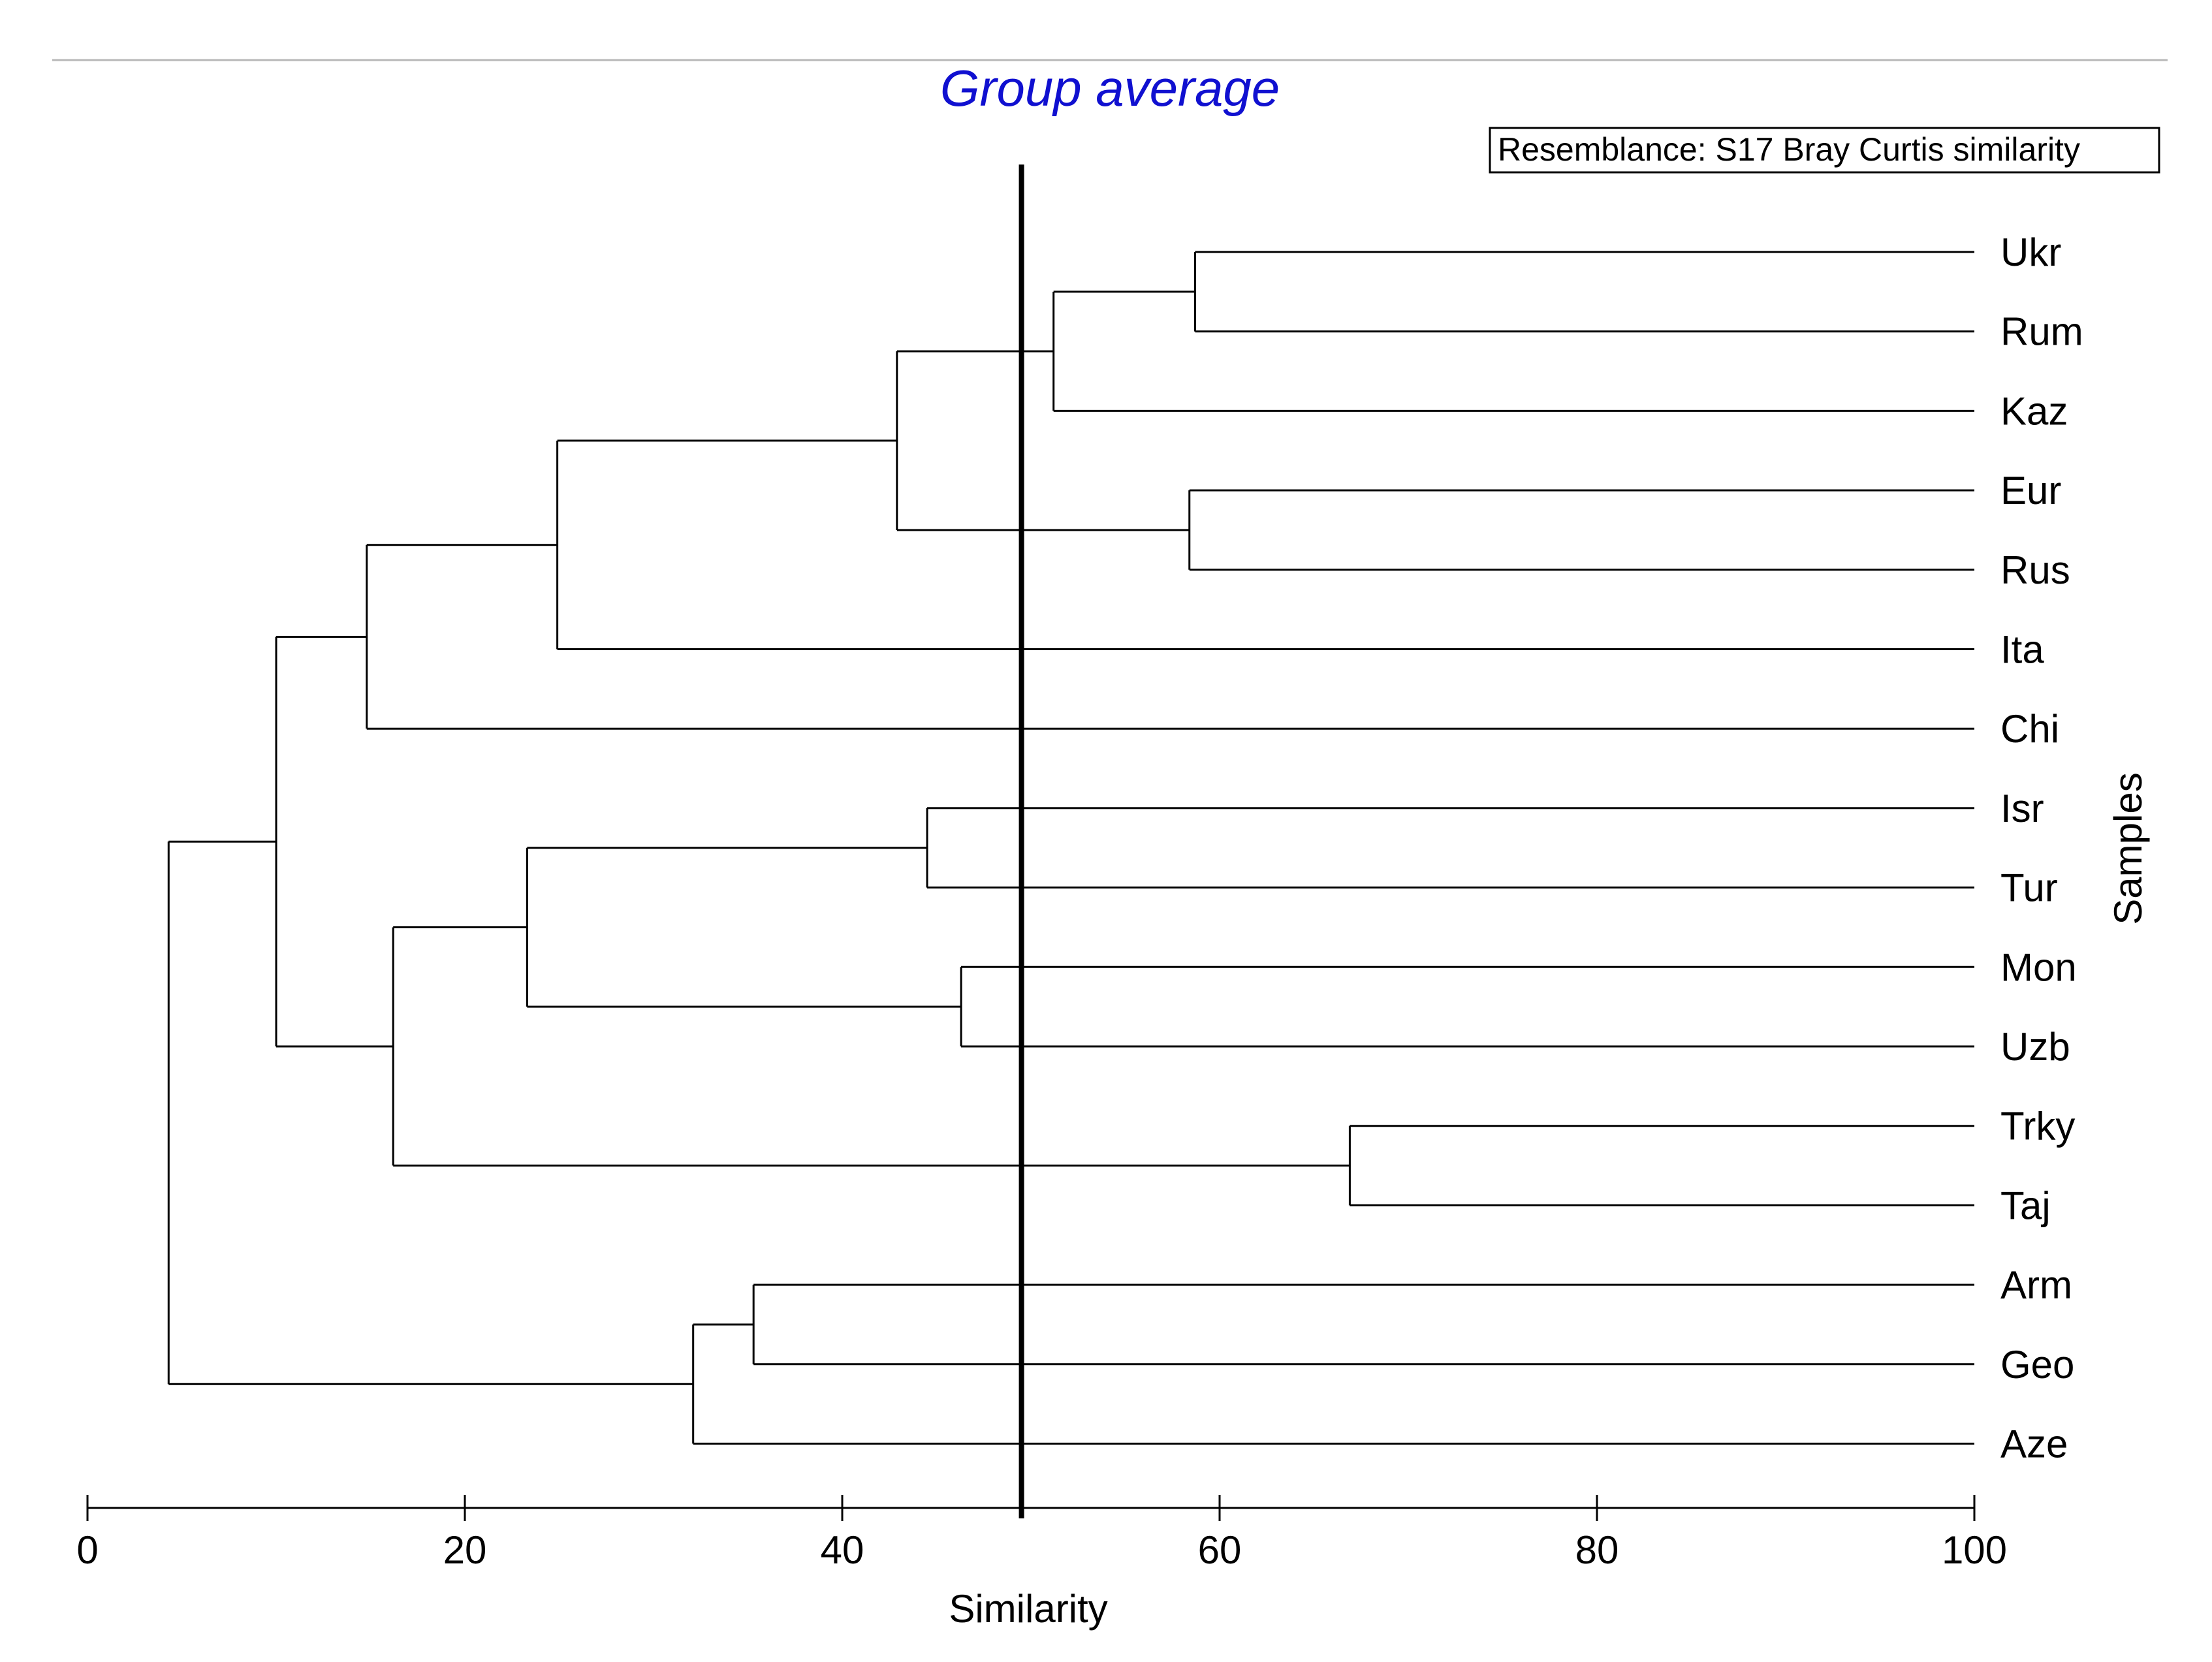 The width and height of the screenshot is (2212, 1662). I want to click on legend-box, so click(1825, 150).